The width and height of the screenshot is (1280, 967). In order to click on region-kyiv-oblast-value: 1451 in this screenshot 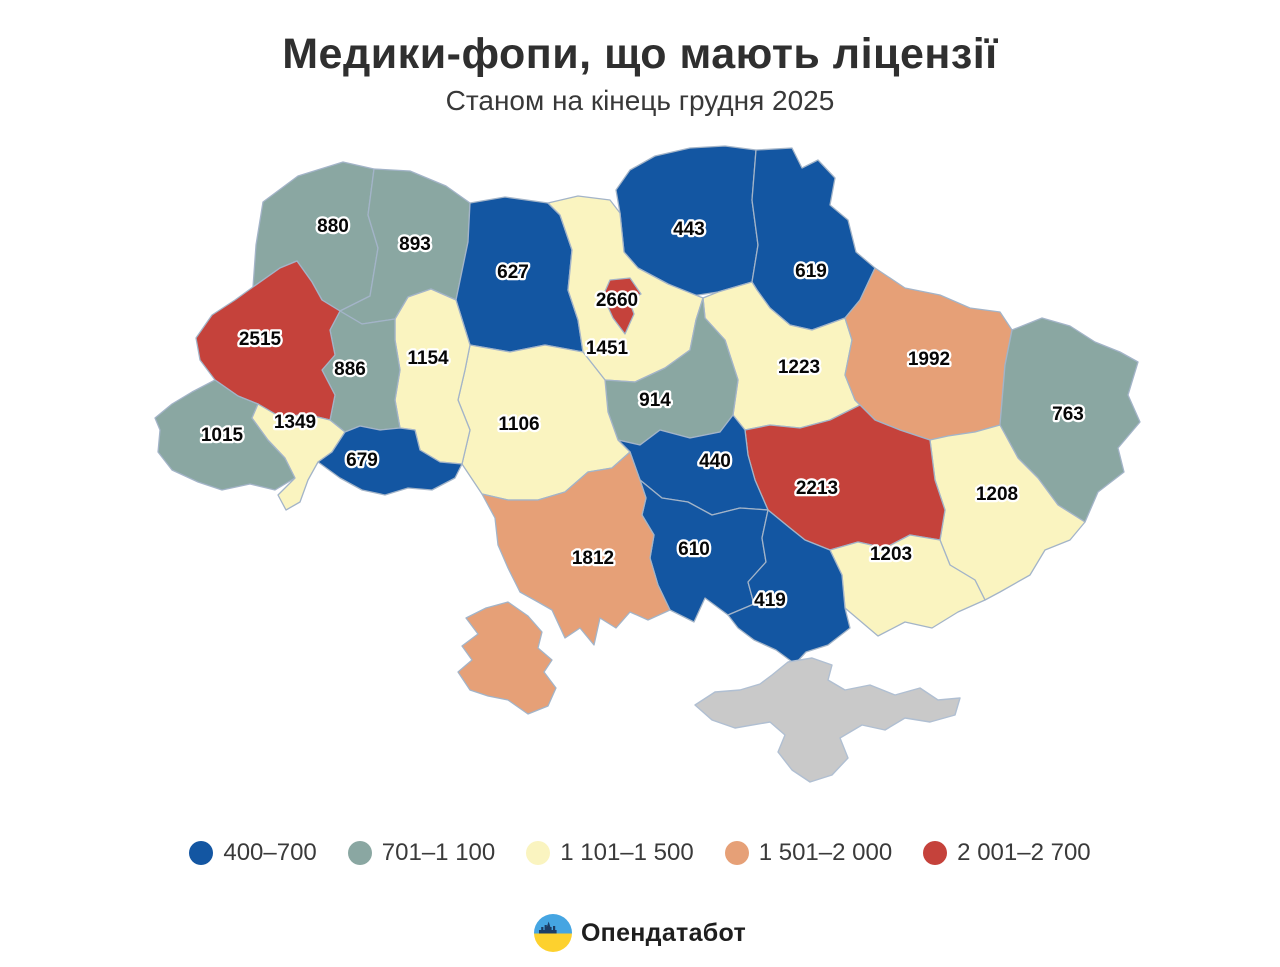, I will do `click(607, 348)`.